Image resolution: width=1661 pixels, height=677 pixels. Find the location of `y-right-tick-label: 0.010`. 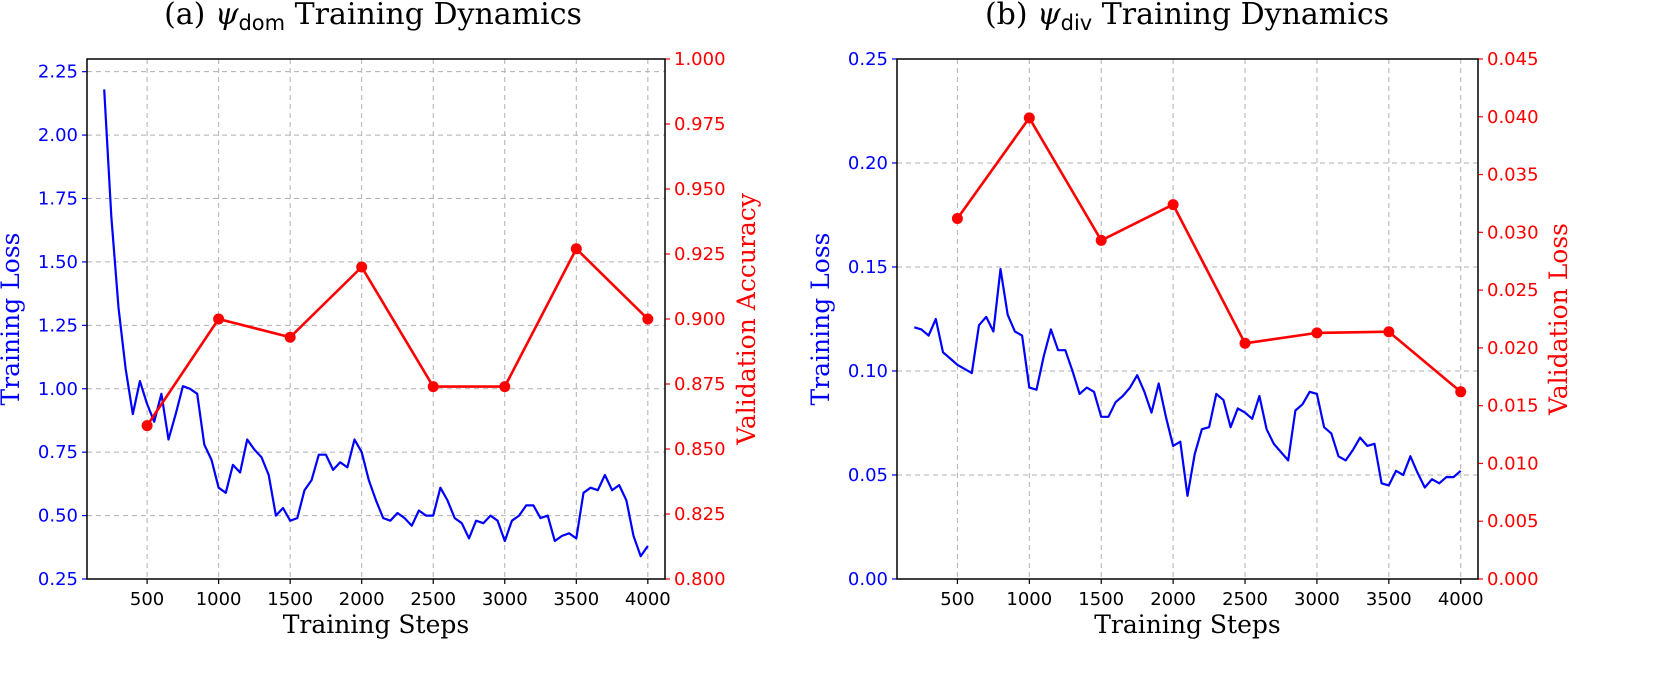

y-right-tick-label: 0.010 is located at coordinates (1513, 463).